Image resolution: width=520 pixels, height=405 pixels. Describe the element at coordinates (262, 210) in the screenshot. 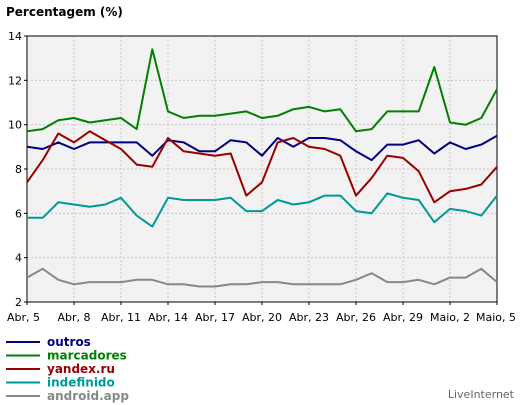

I see `series-line-indefinido` at that location.